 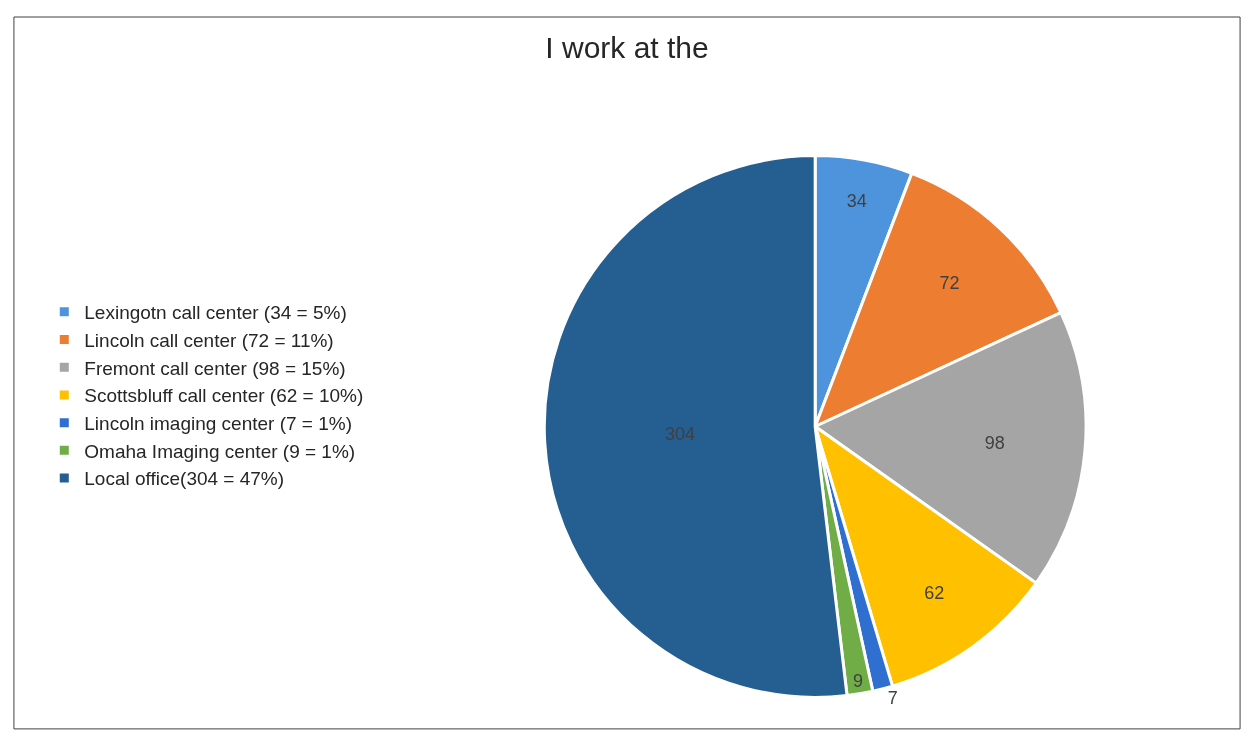 I want to click on legend-label: Local office(304 = 47%), so click(x=184, y=479).